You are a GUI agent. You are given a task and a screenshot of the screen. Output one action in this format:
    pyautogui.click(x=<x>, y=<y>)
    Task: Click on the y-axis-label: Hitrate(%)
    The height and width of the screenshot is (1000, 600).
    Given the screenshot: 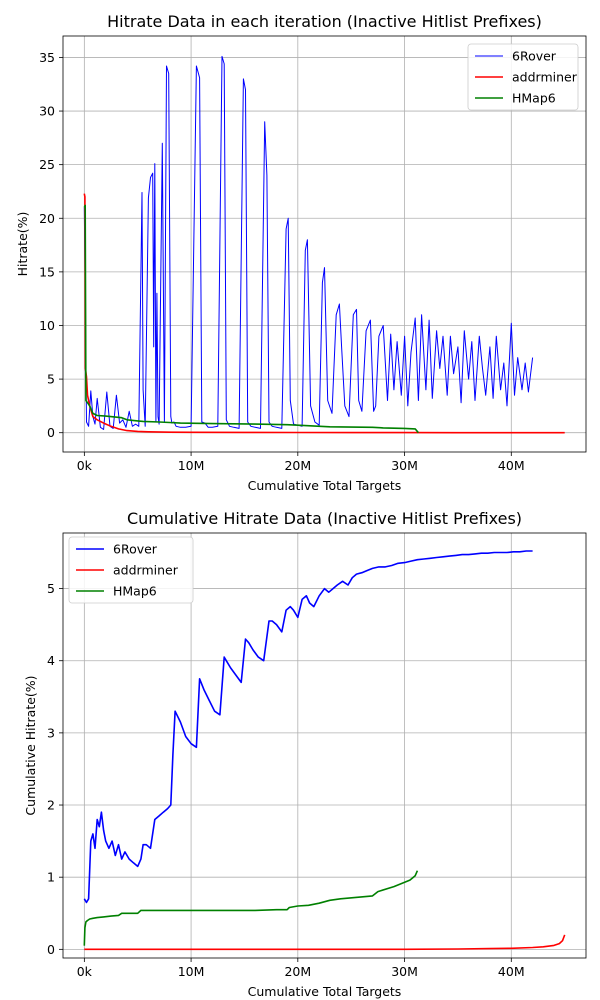 What is the action you would take?
    pyautogui.click(x=22, y=244)
    